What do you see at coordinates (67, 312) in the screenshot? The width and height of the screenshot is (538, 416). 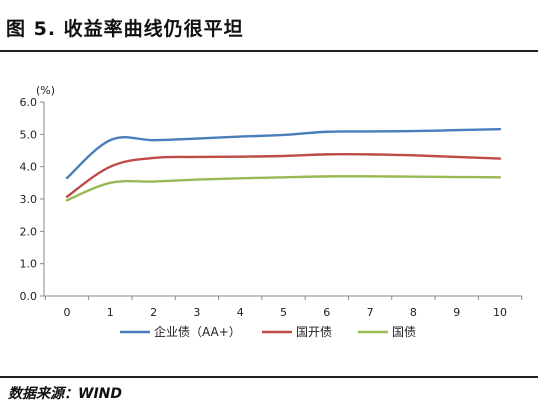 I see `x-tick-label: 0` at bounding box center [67, 312].